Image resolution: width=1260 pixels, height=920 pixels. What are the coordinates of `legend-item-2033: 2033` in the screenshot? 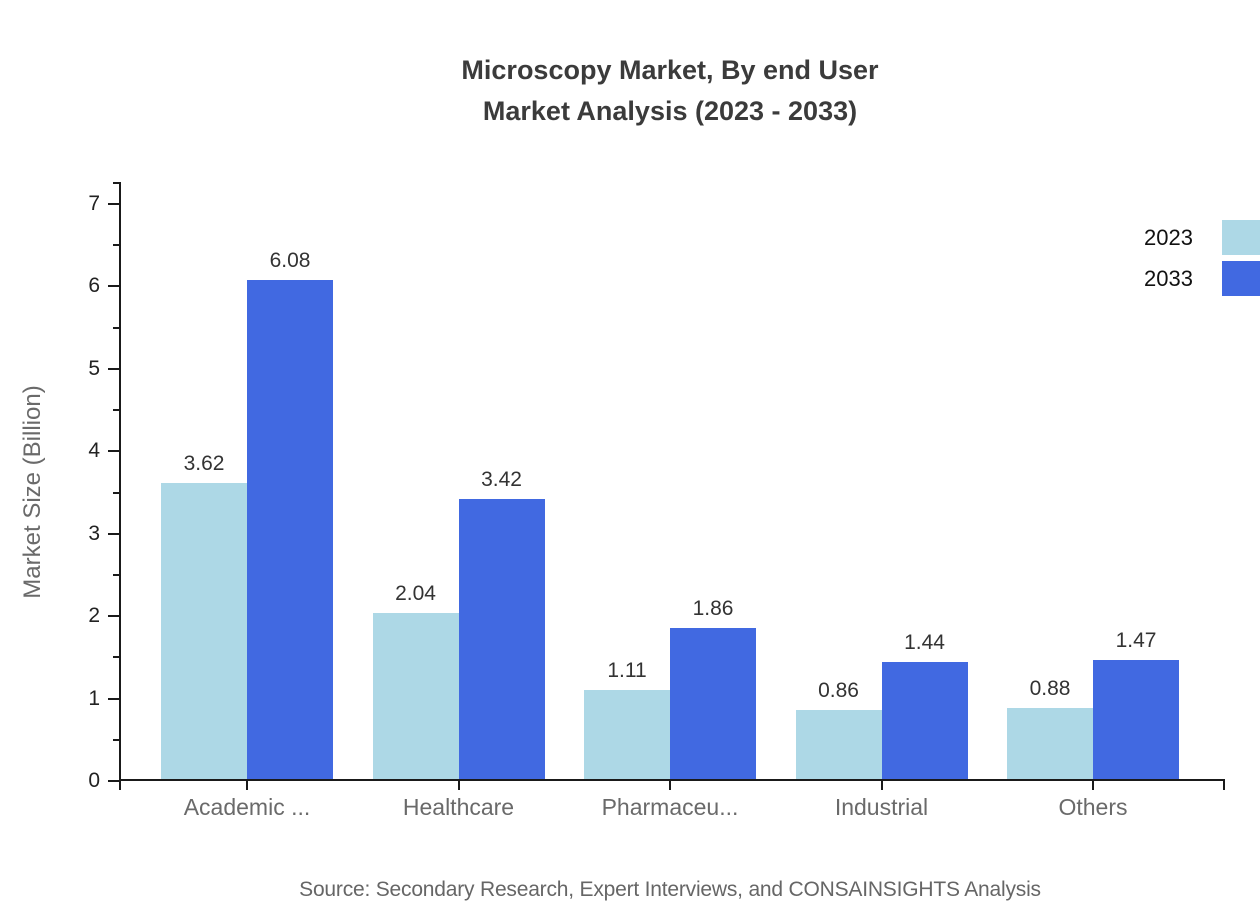 It's located at (1150, 278).